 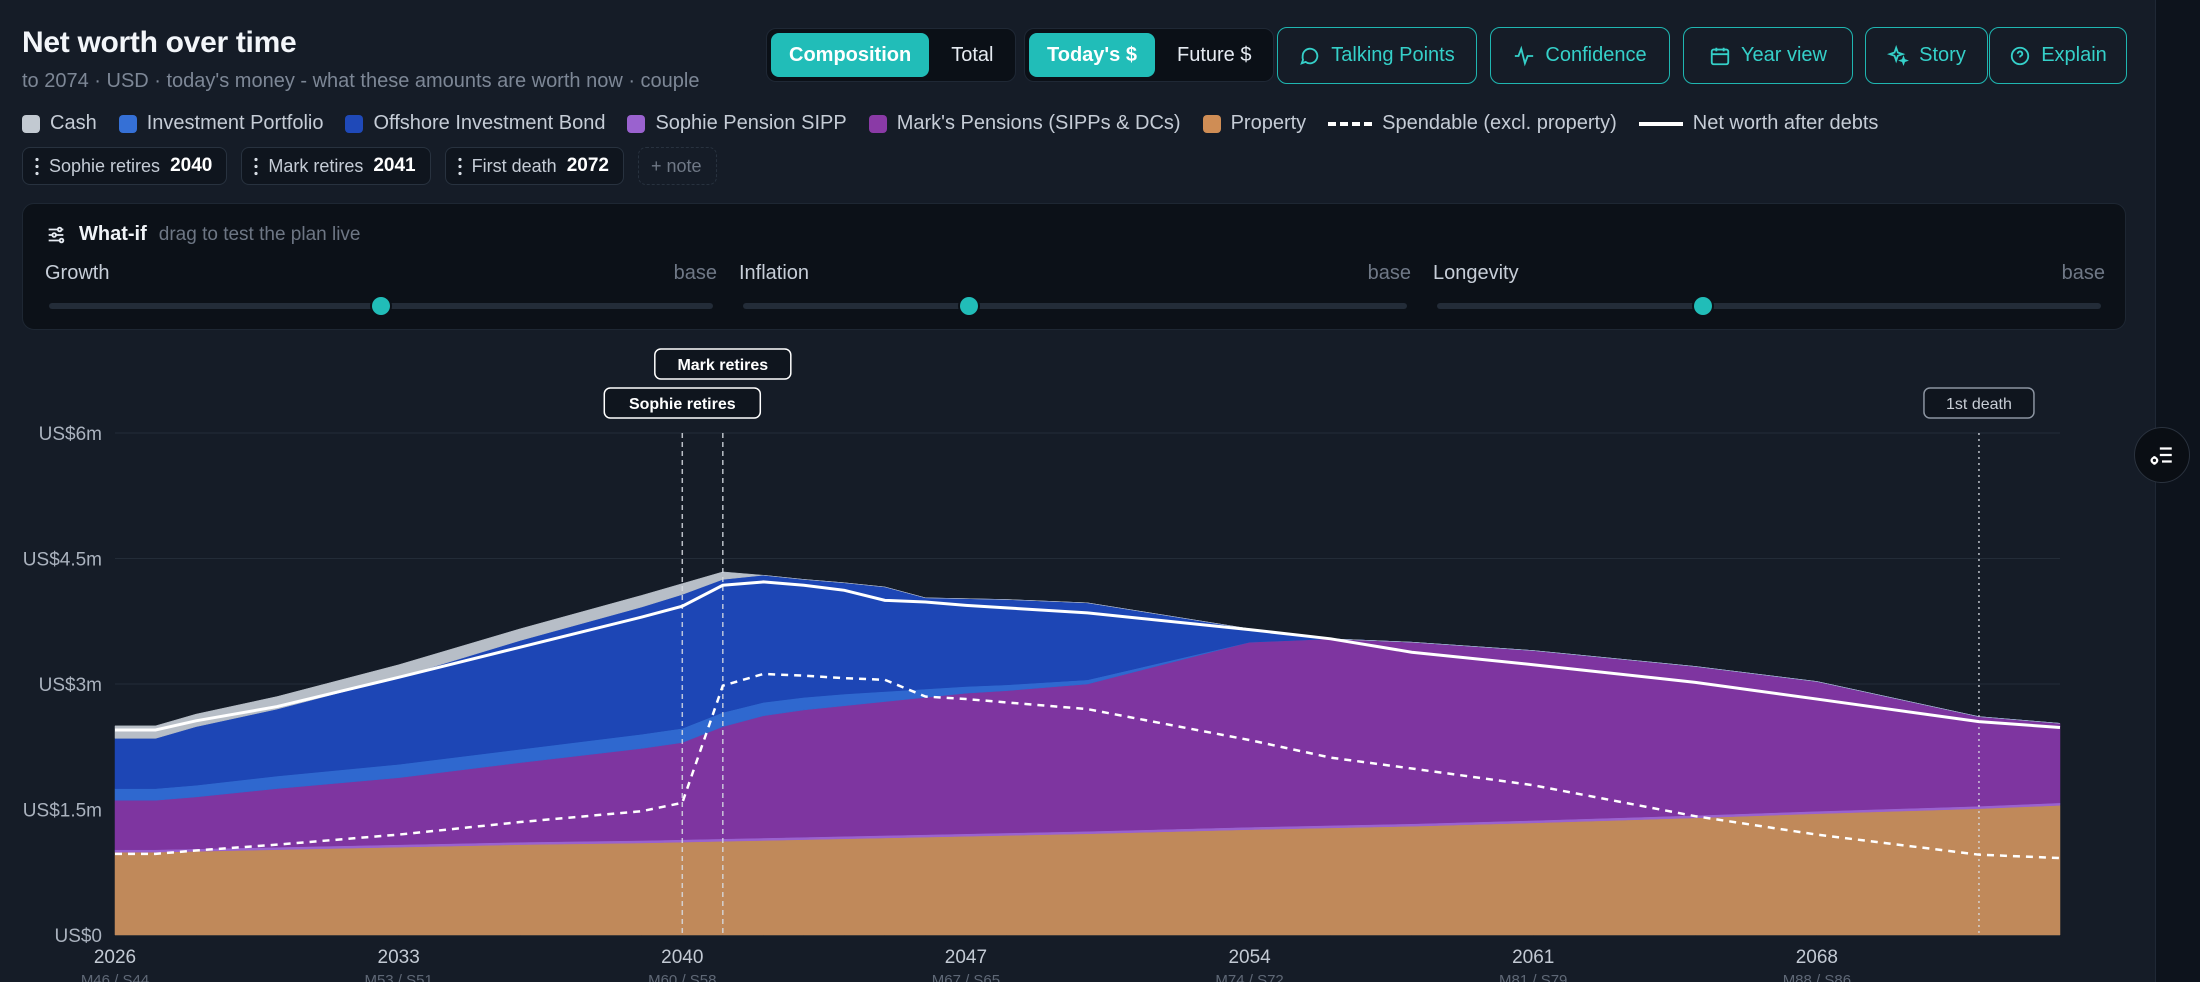 What do you see at coordinates (966, 957) in the screenshot?
I see `x-tick-label: 2047` at bounding box center [966, 957].